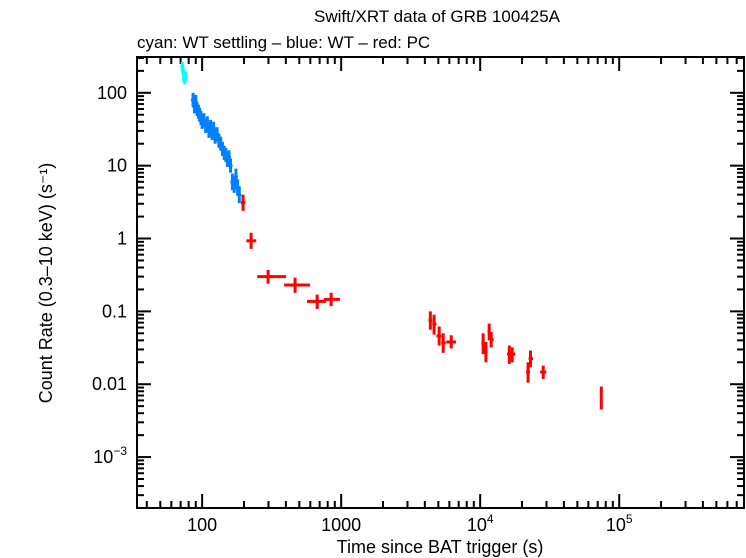 This screenshot has width=746, height=558. Describe the element at coordinates (440, 547) in the screenshot. I see `x-axis-label: Time since BAT trigger (s)` at that location.